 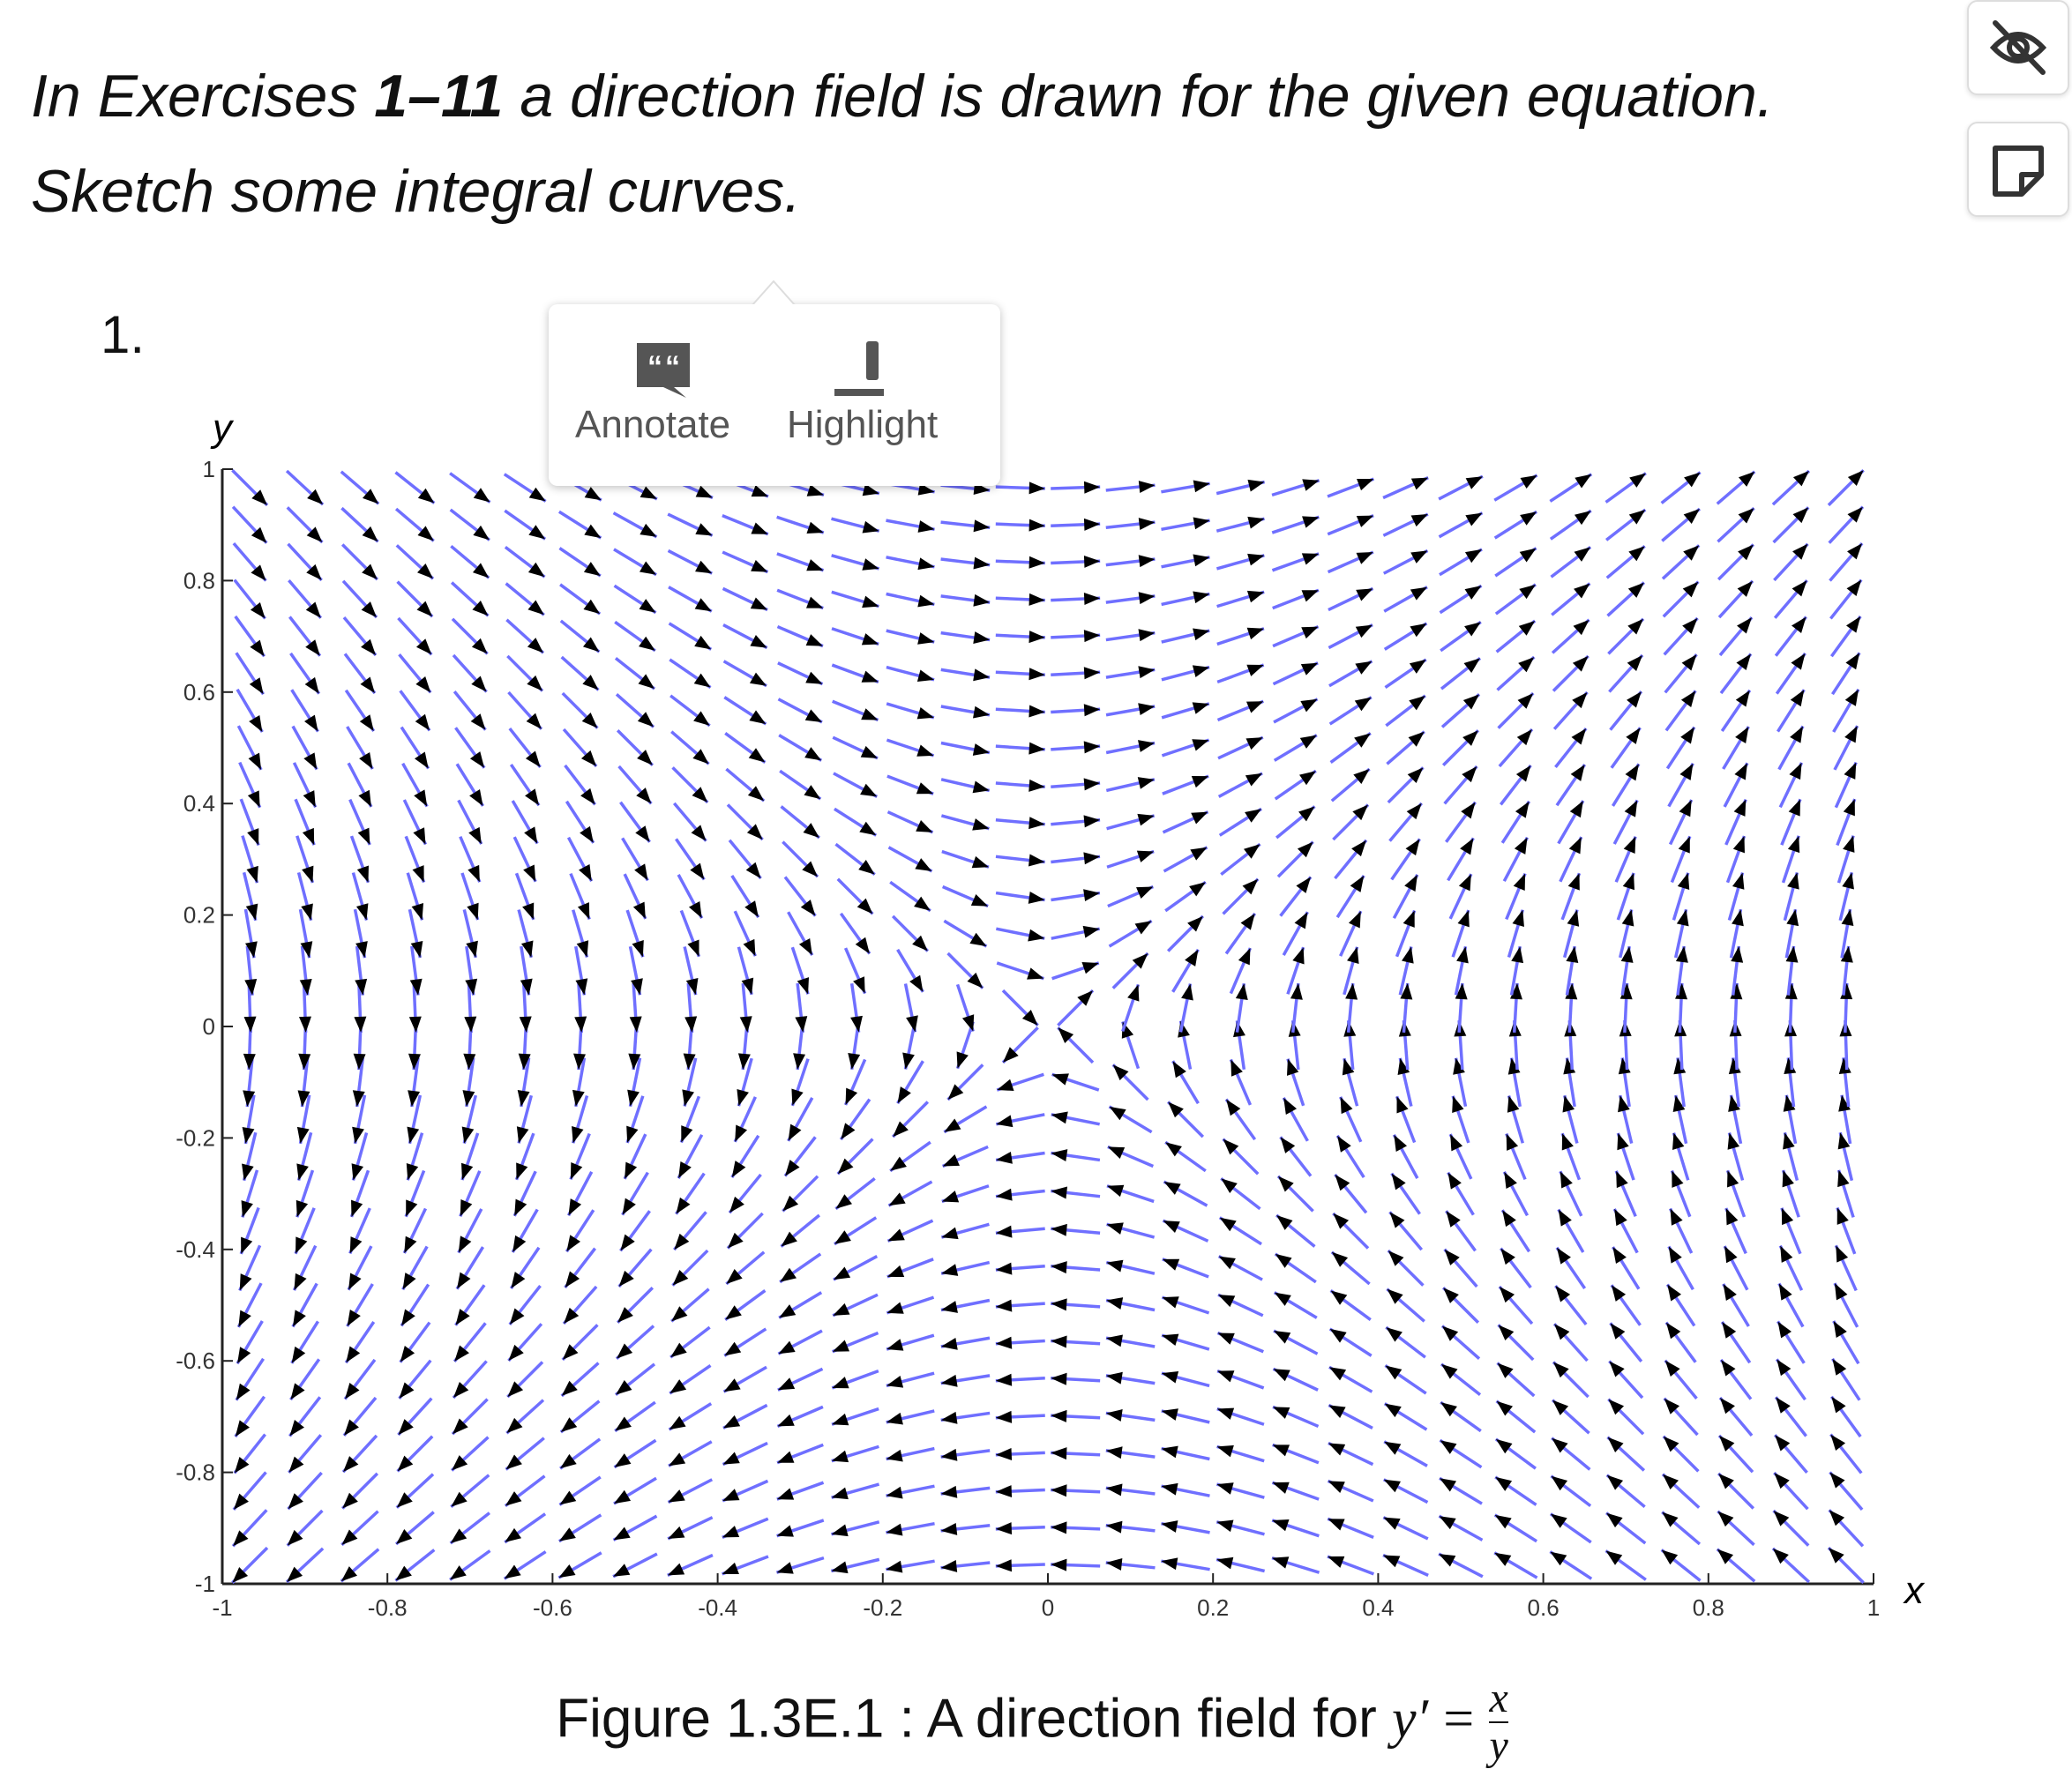 I want to click on hide-annotations-button, so click(x=2018, y=47).